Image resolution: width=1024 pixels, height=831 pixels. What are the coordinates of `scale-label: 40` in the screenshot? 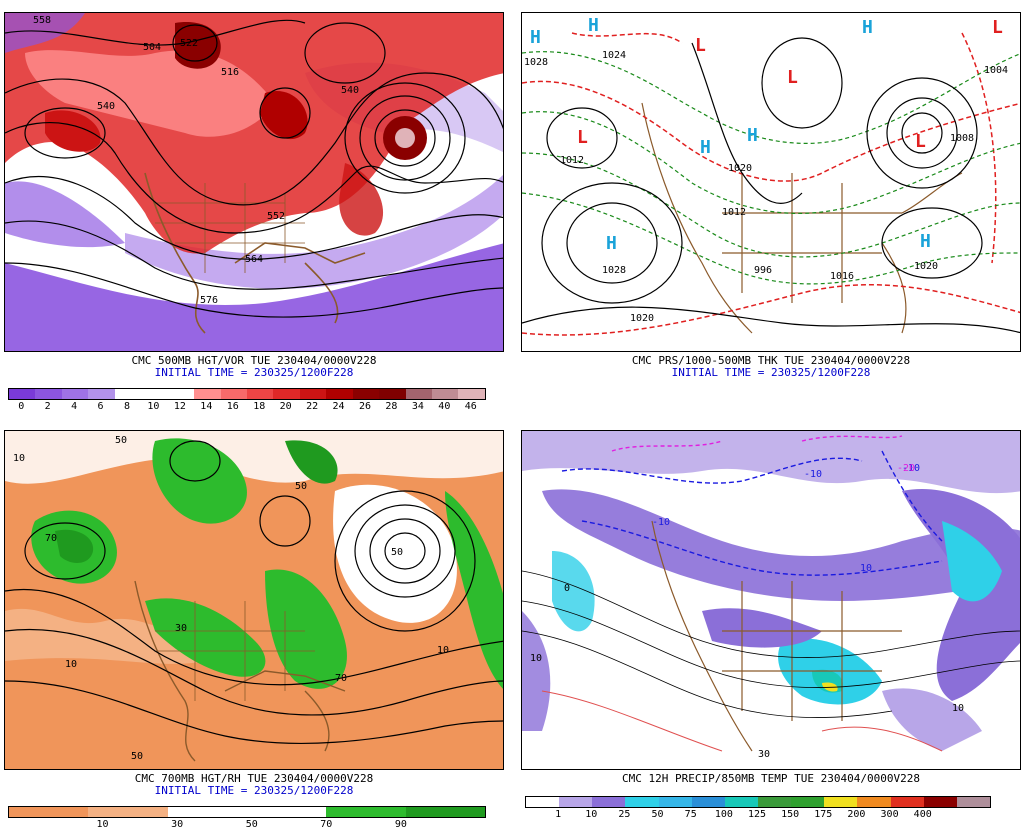 It's located at (444, 406).